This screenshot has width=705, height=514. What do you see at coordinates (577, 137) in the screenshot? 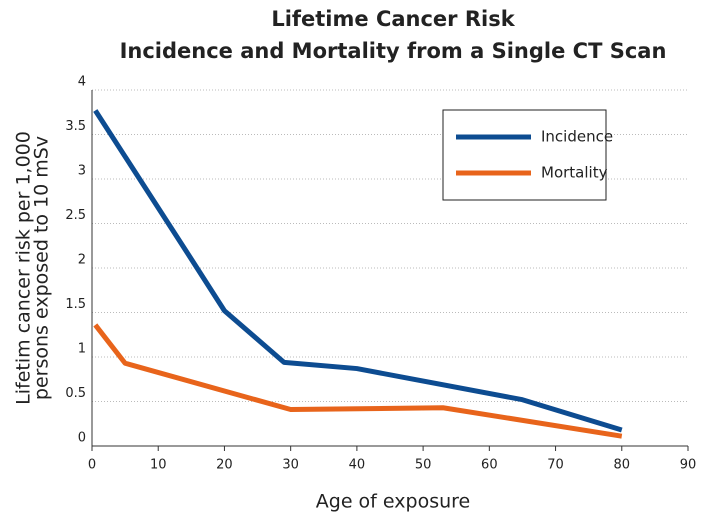
I see `legend-label: Incidence` at bounding box center [577, 137].